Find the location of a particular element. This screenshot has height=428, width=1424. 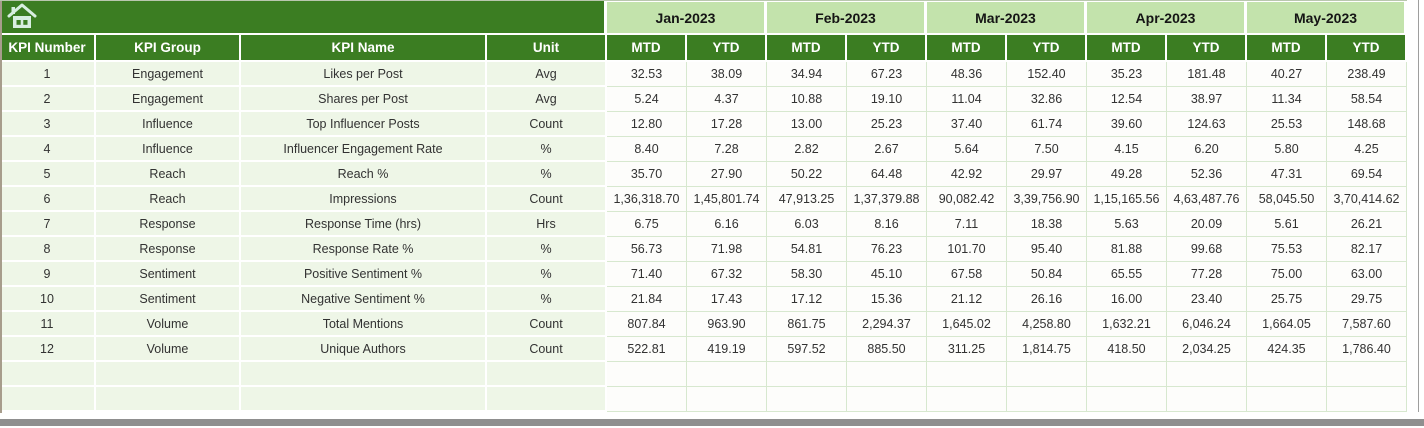

value-cell-mar-2023-mtd: 67.58 is located at coordinates (967, 274).